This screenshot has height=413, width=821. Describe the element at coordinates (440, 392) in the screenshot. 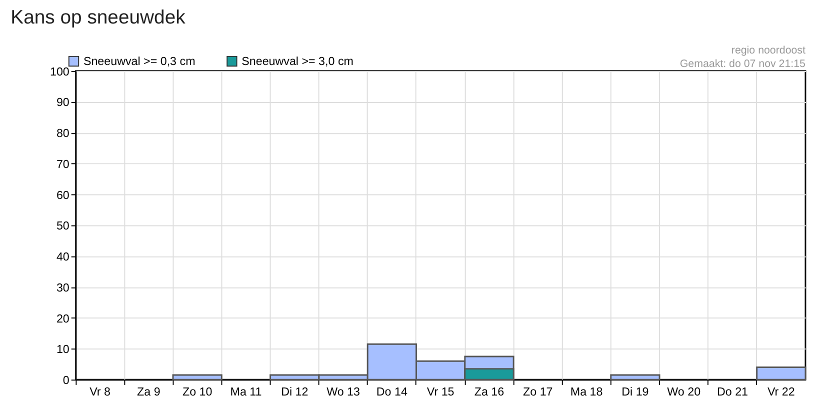

I see `x-tick-label: Vr 15` at that location.